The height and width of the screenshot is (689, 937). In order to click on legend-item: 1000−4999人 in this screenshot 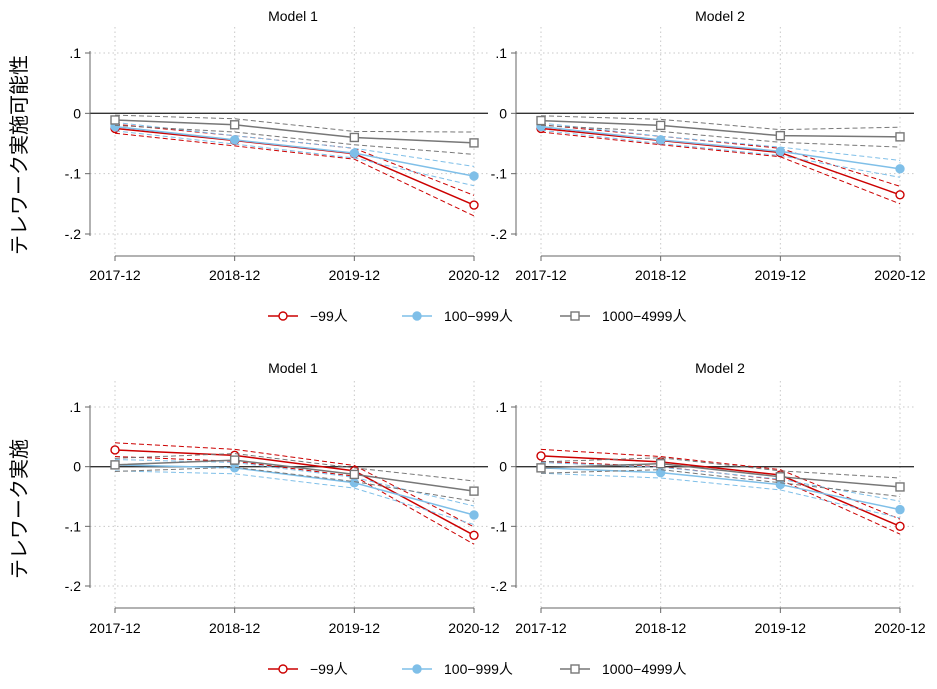, I will do `click(623, 669)`.